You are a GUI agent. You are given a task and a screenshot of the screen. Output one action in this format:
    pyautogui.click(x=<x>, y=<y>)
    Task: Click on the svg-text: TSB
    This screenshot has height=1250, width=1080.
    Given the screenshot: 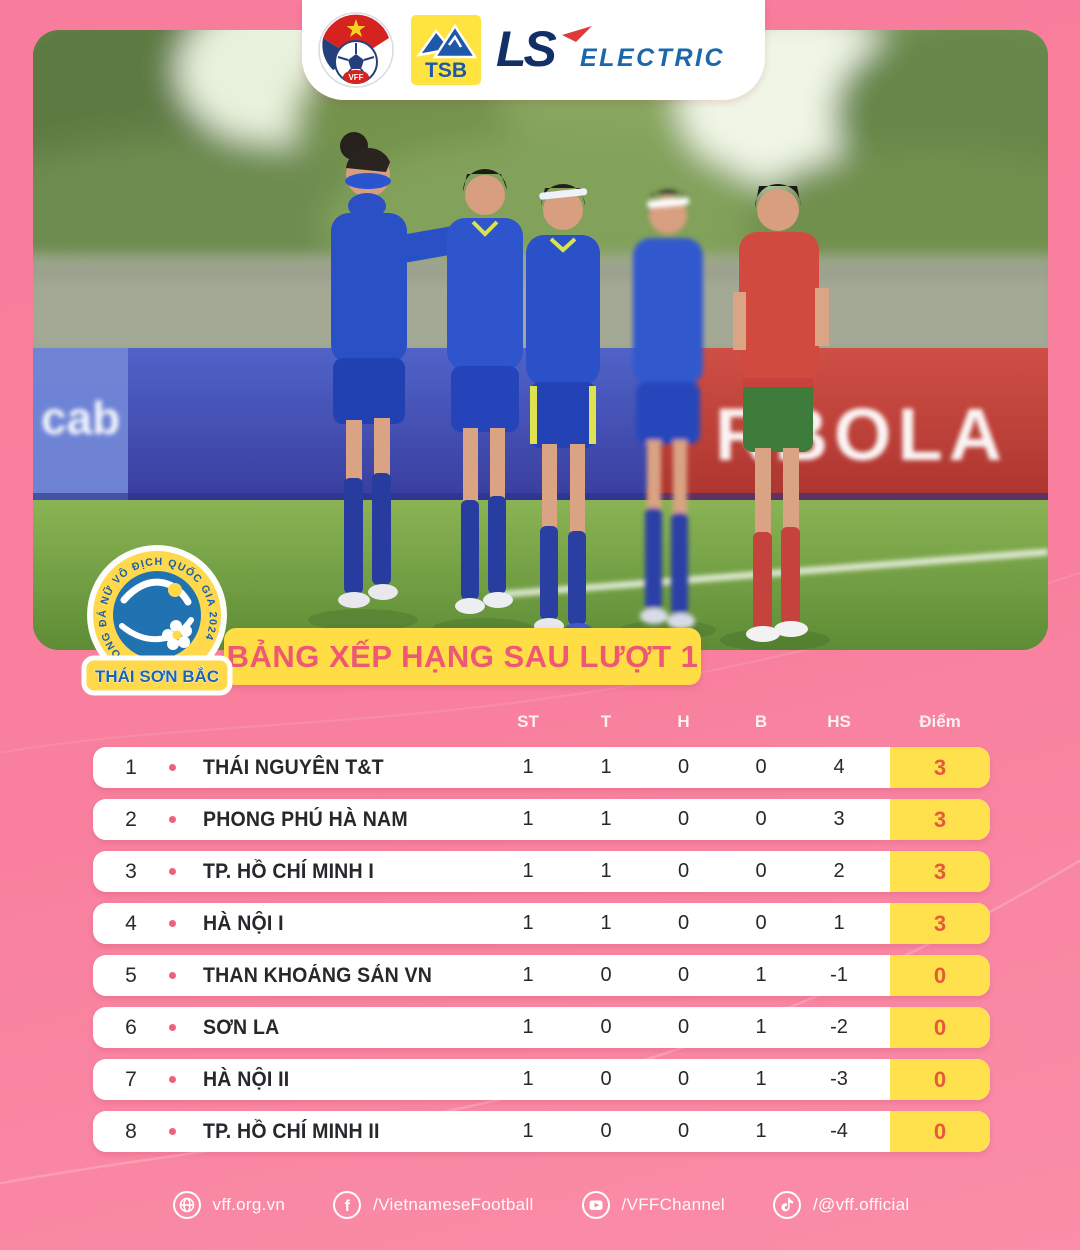 What is the action you would take?
    pyautogui.click(x=446, y=70)
    